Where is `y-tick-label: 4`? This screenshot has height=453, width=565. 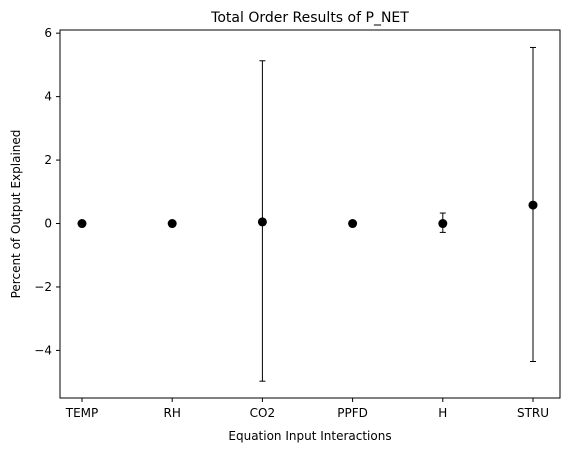 y-tick-label: 4 is located at coordinates (48, 97).